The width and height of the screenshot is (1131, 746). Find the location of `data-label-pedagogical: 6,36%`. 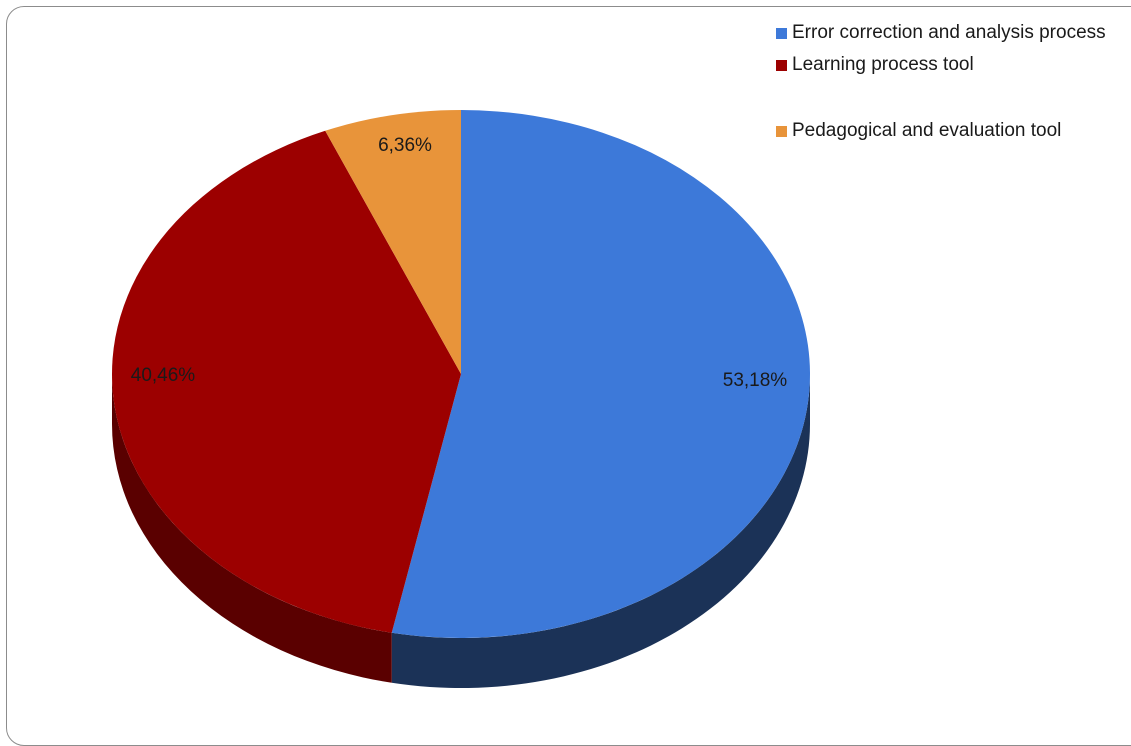

data-label-pedagogical: 6,36% is located at coordinates (405, 145).